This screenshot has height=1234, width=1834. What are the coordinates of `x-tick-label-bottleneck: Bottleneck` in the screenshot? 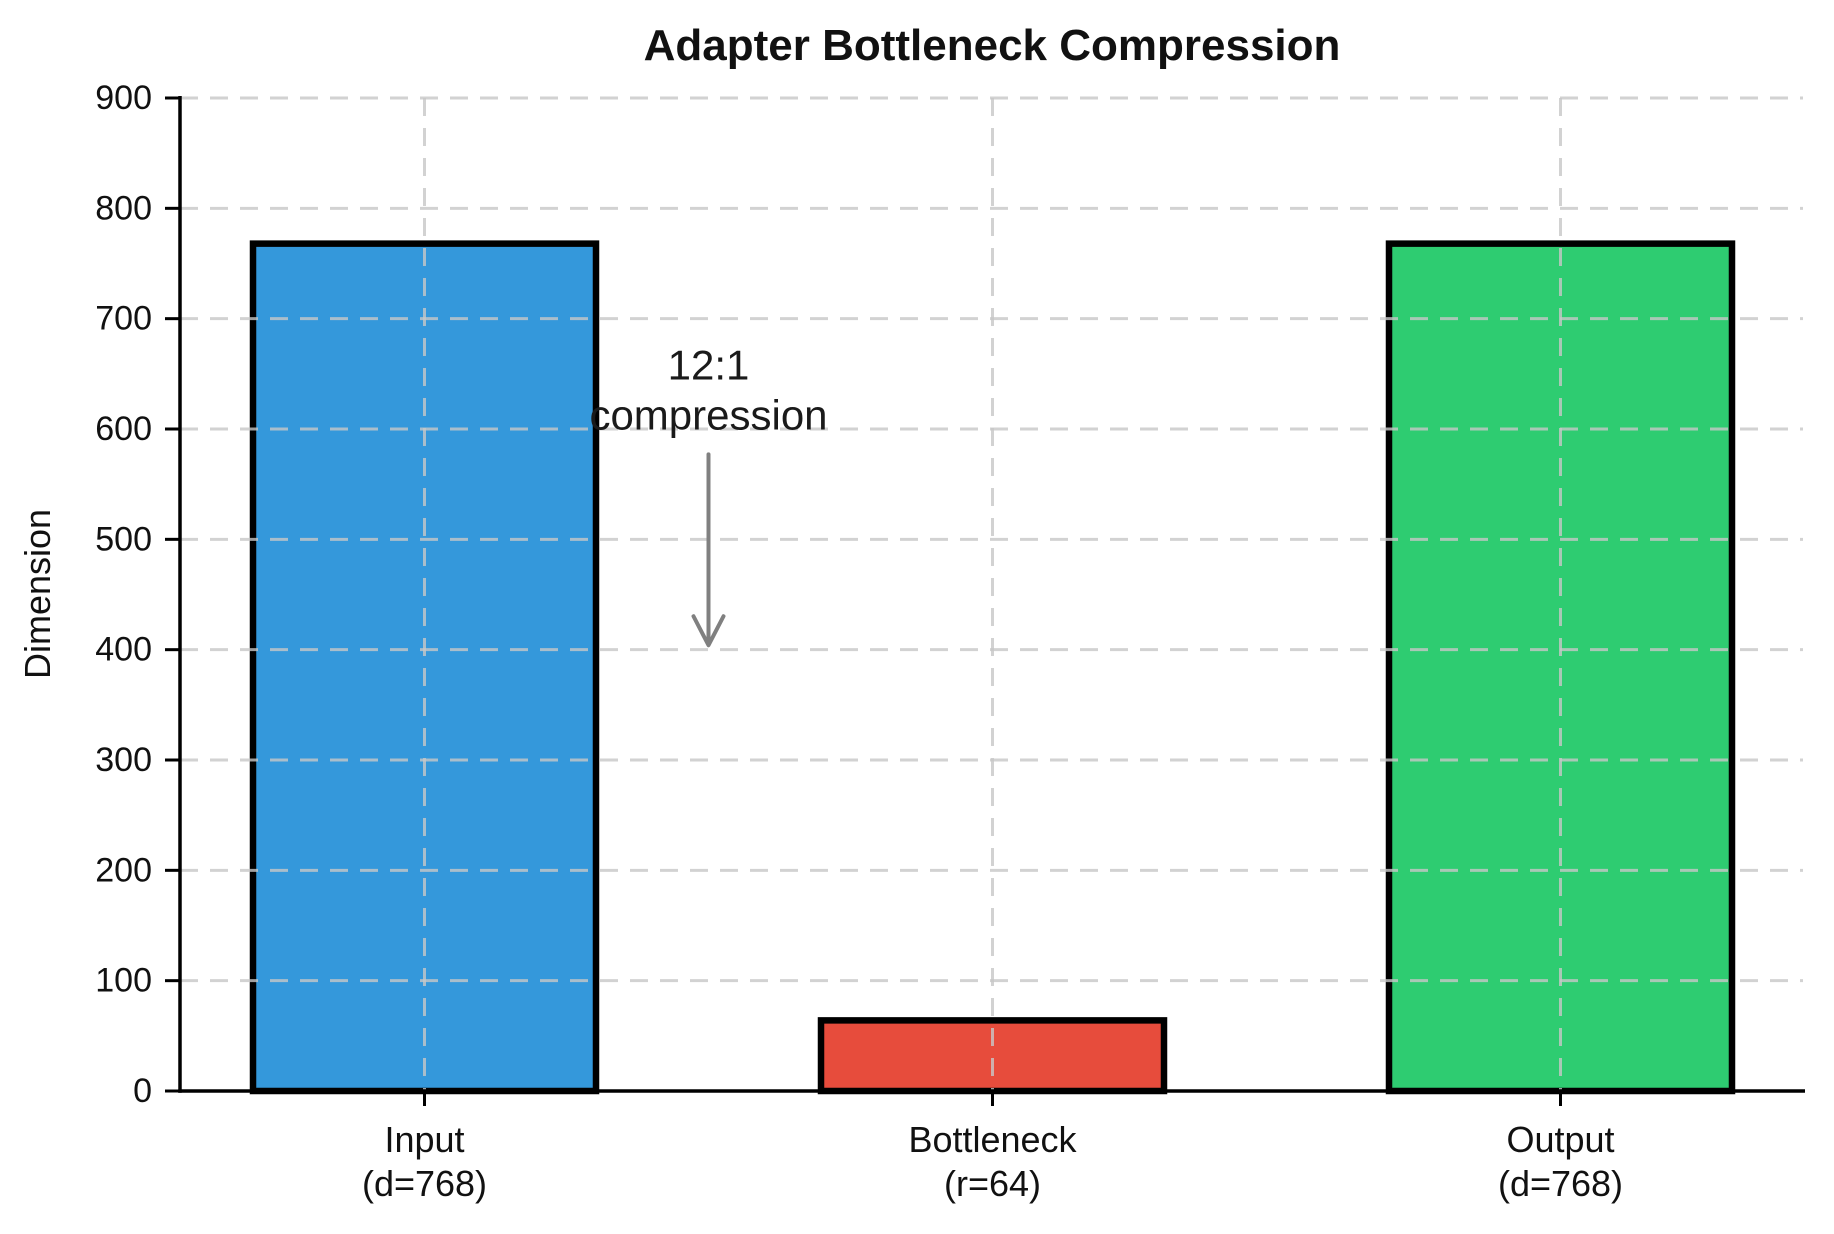 It's located at (992, 1139).